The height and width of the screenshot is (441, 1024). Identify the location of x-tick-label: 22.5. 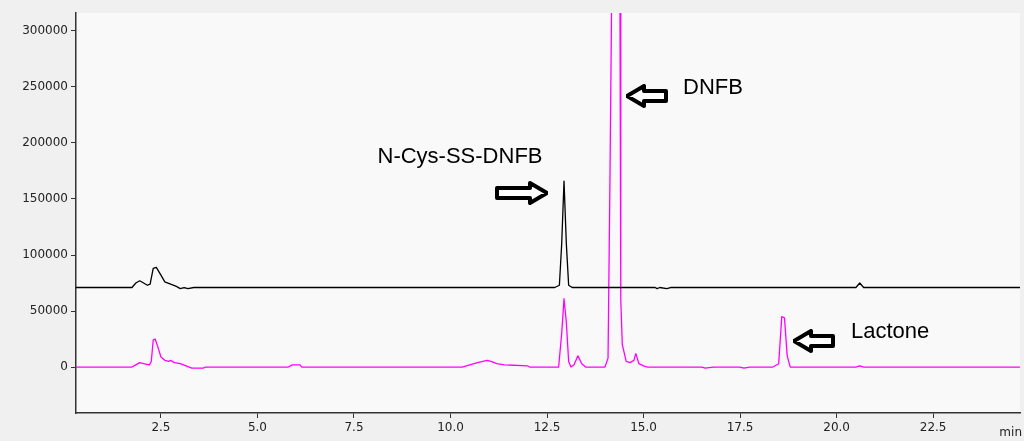
(933, 427).